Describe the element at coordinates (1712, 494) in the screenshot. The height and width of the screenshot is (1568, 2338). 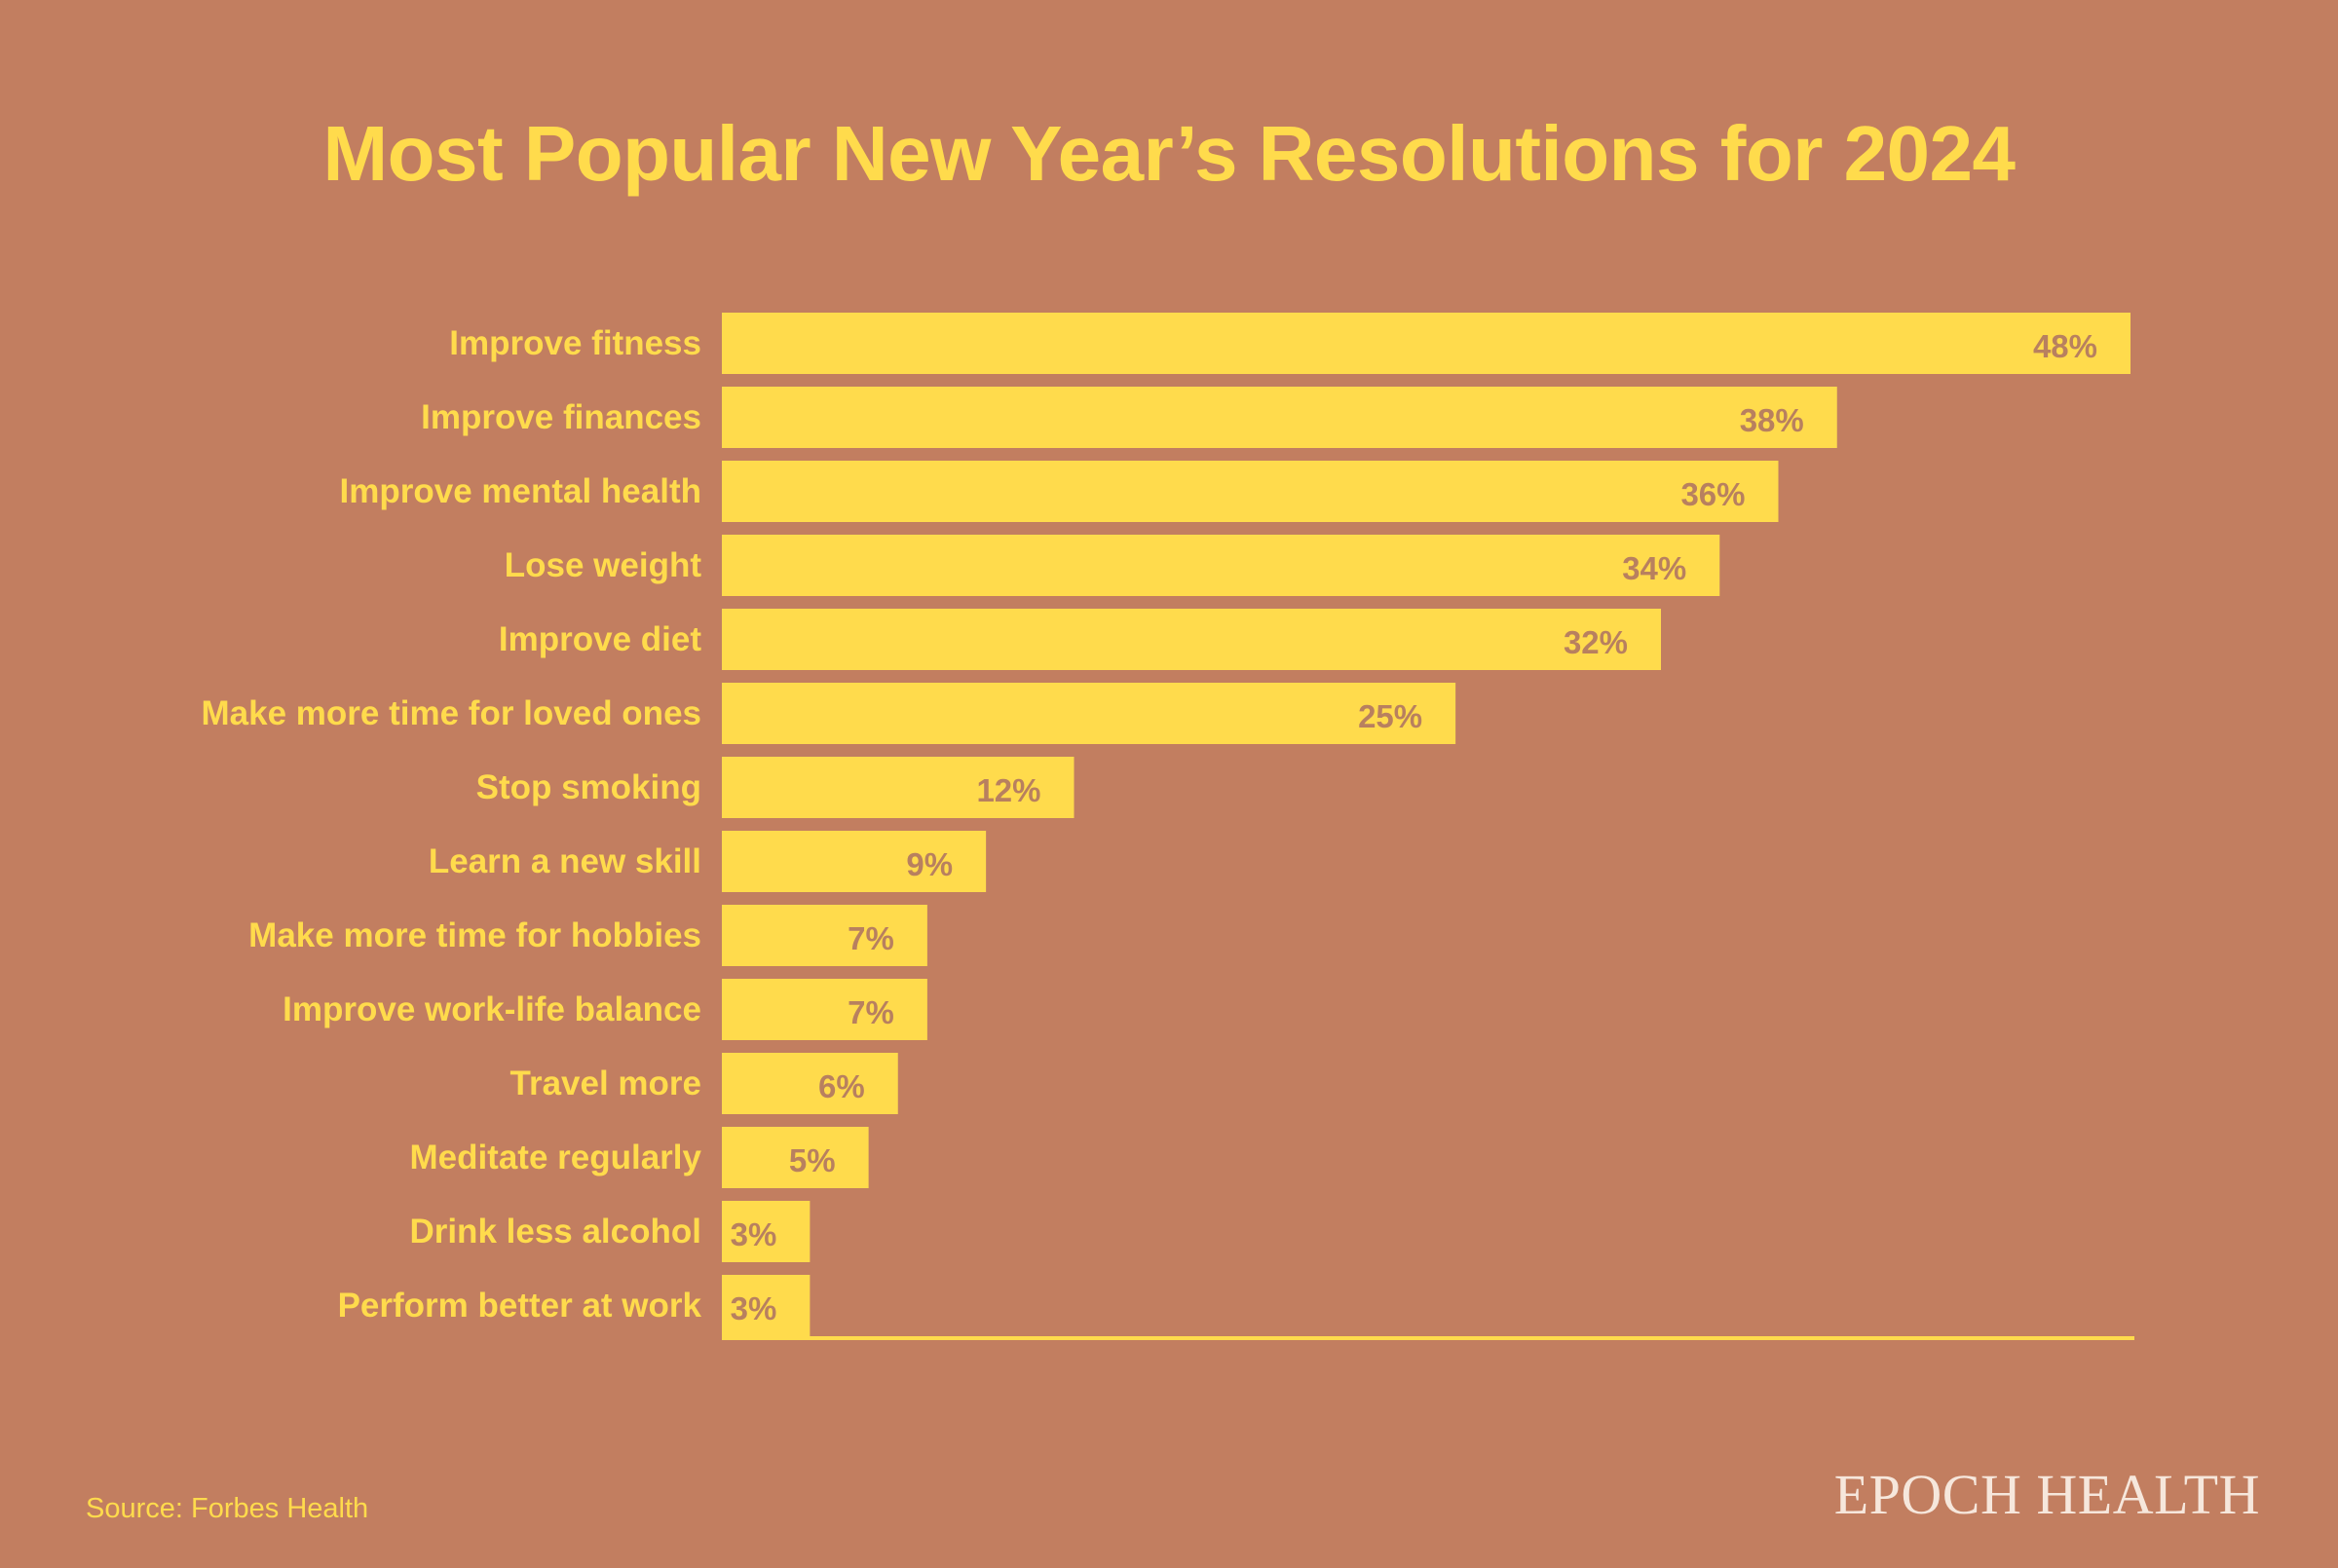
I see `value-label: 36%` at that location.